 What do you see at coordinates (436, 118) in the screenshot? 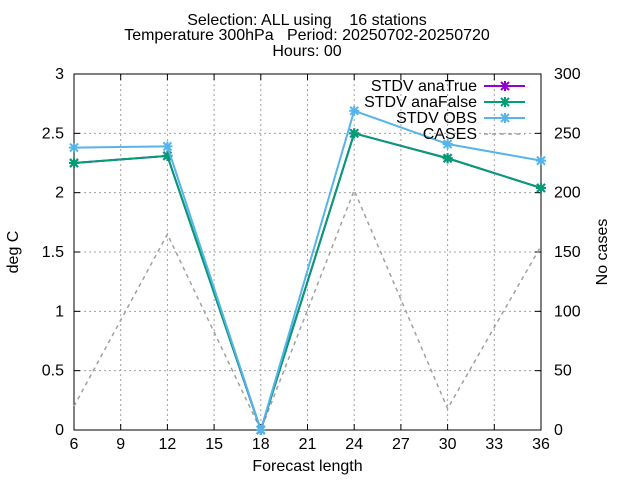
I see `legend-label: STDV OBS` at bounding box center [436, 118].